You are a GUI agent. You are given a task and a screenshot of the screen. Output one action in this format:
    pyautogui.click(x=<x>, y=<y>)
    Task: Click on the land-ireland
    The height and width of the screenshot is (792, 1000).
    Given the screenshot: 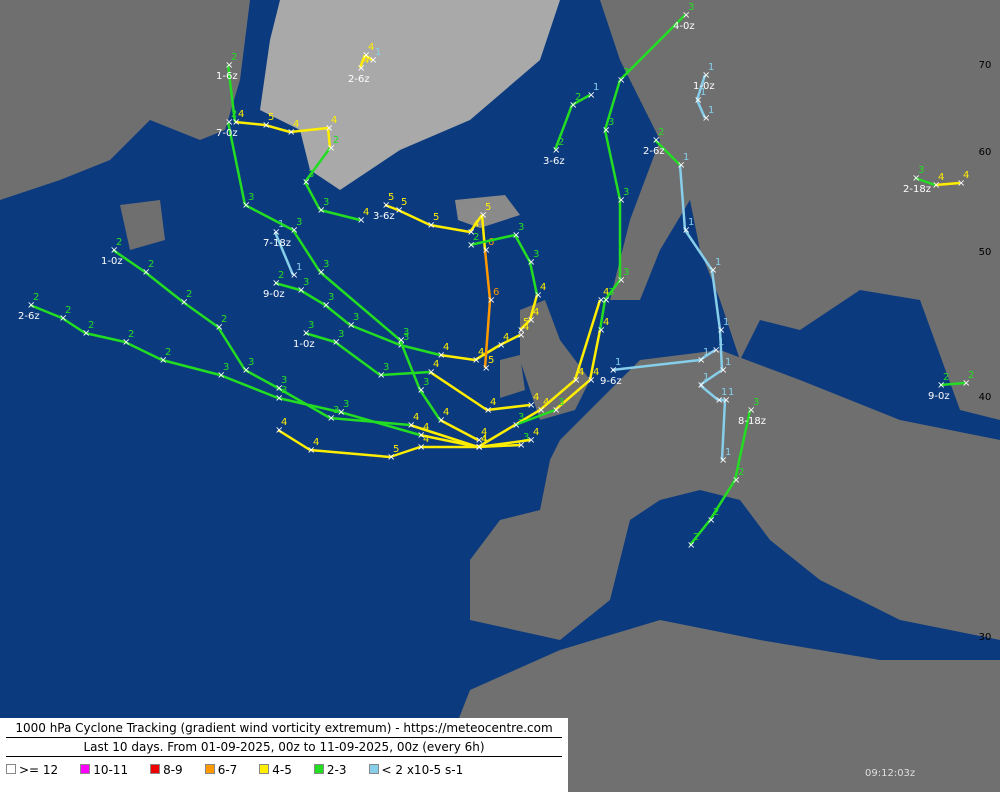 What is the action you would take?
    pyautogui.click(x=512, y=376)
    